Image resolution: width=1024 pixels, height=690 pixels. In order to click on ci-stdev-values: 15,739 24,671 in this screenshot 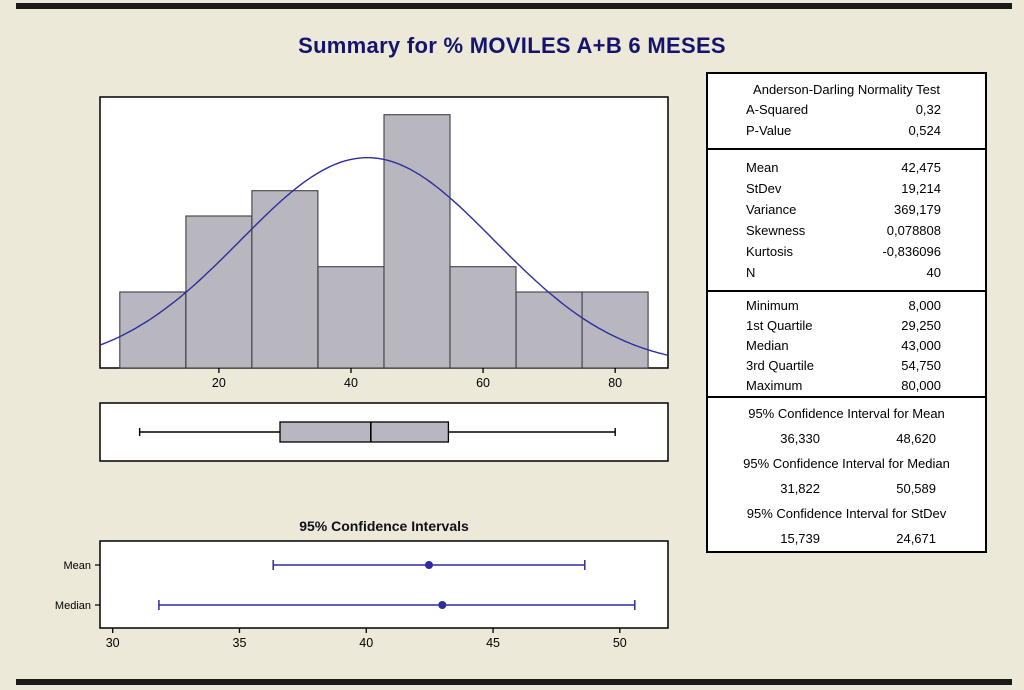, I will do `click(846, 538)`.